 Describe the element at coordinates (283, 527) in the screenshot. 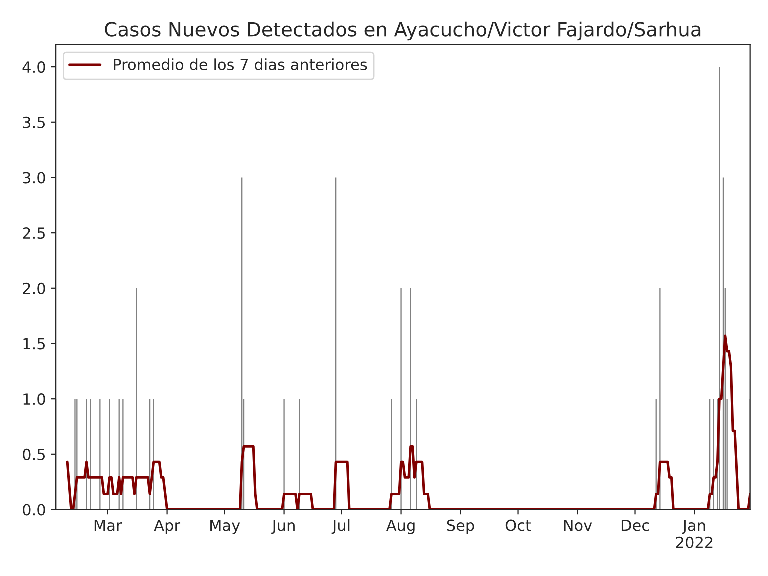

I see `x-tick-label: Jun` at that location.